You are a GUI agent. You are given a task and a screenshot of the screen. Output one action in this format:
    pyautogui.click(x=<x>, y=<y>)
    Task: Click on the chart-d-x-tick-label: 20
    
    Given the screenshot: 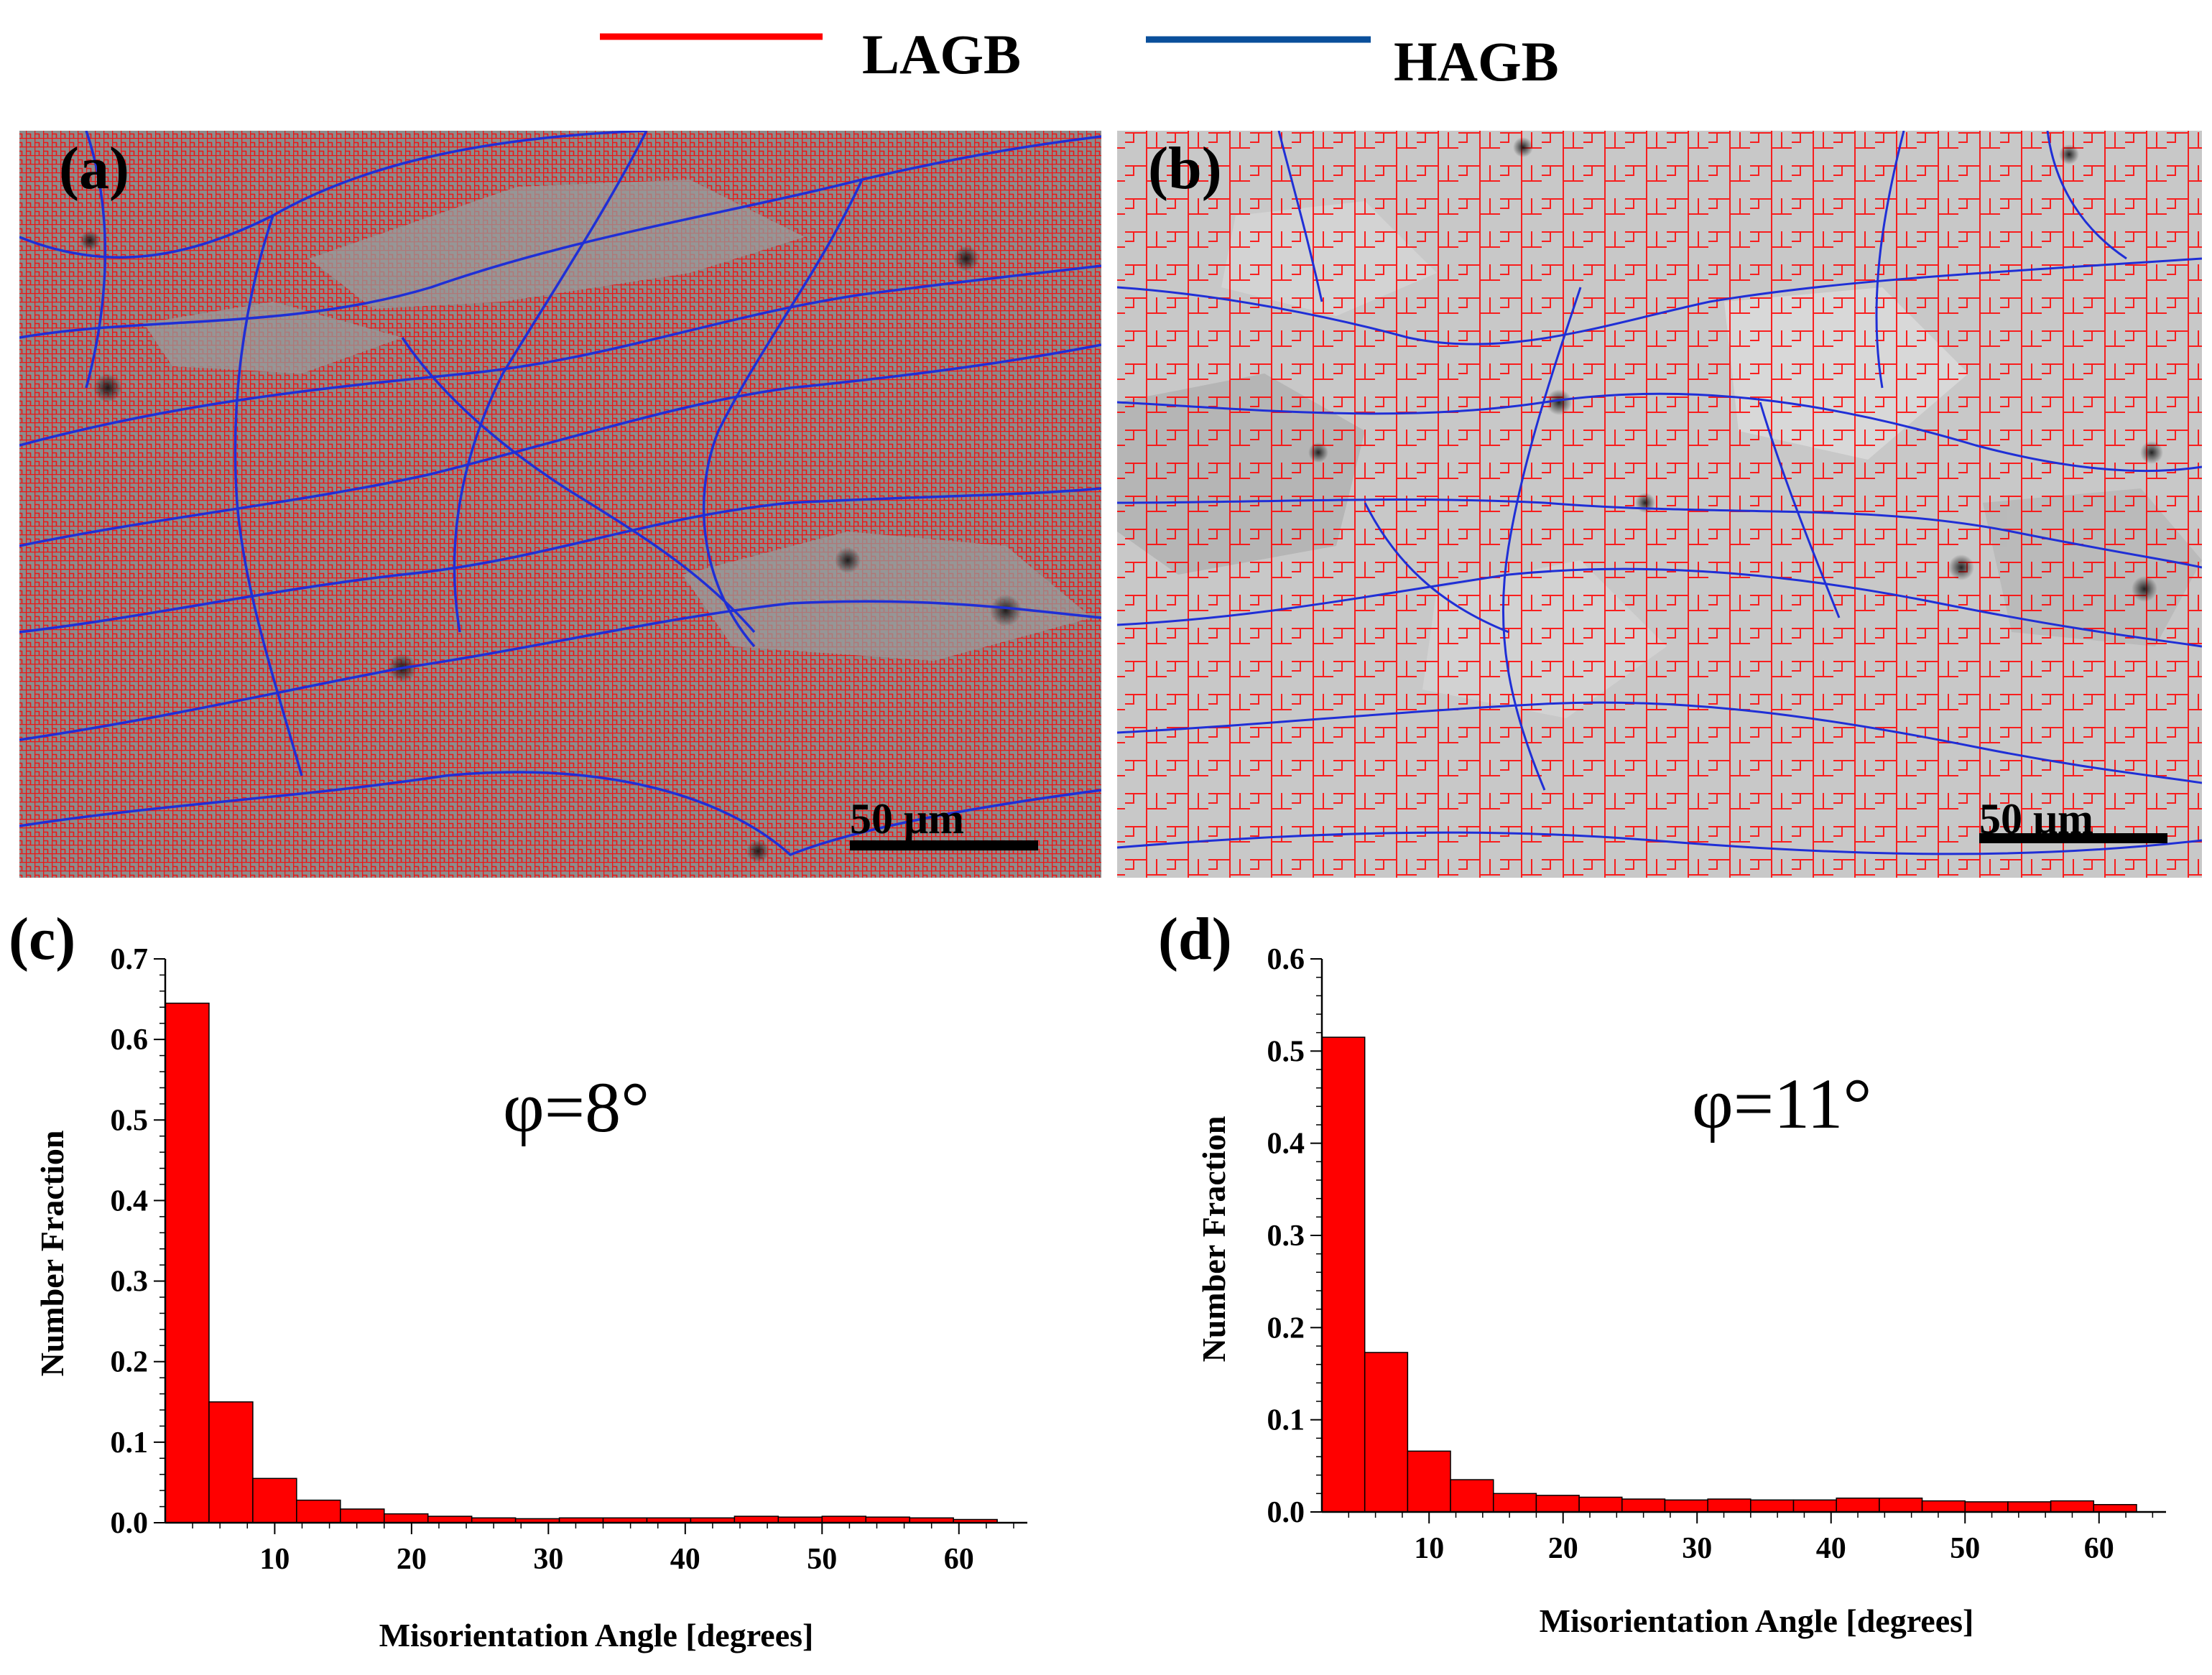 What is the action you would take?
    pyautogui.click(x=1563, y=1548)
    